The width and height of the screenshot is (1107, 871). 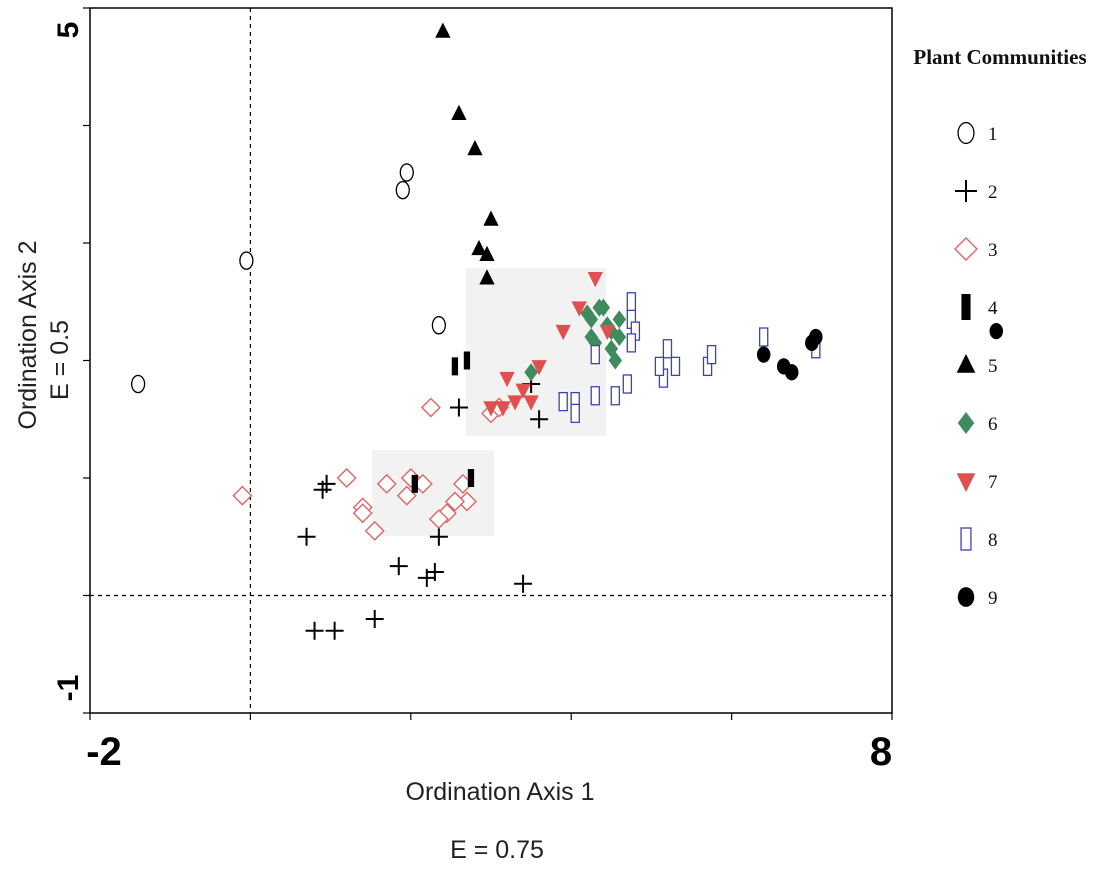 I want to click on legend-label-3: 3, so click(x=993, y=250).